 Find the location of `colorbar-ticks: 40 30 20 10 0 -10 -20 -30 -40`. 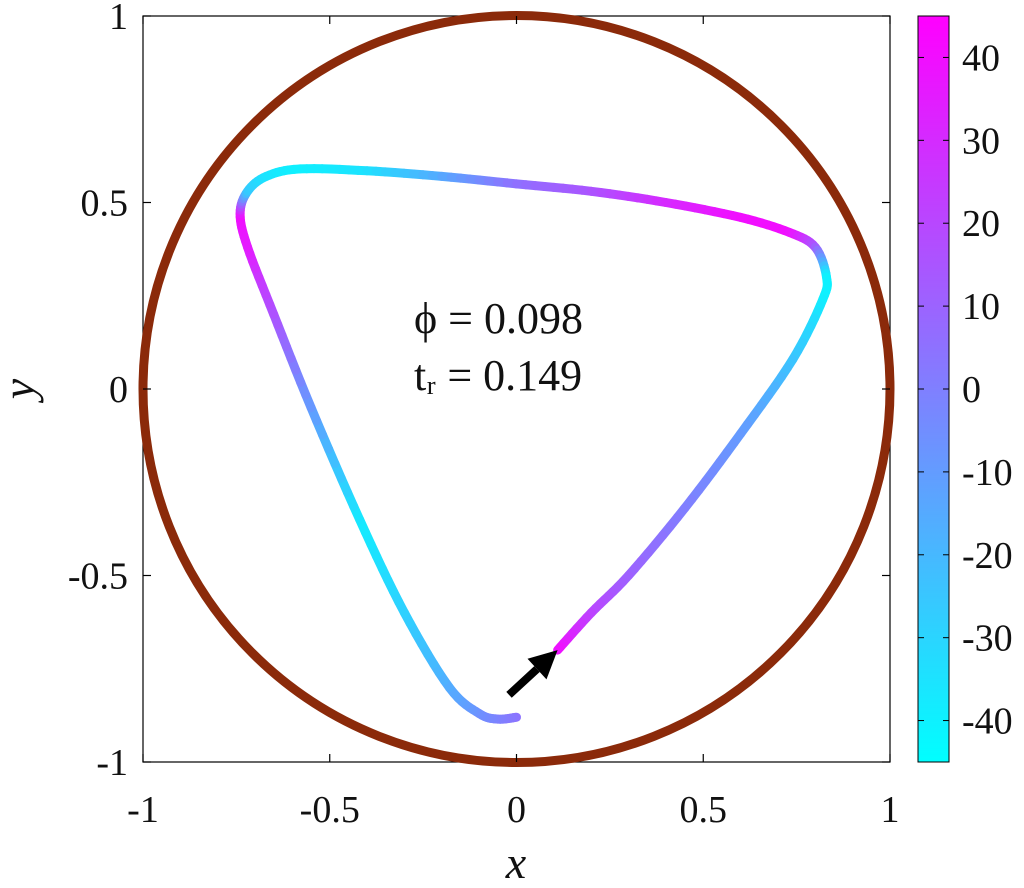

colorbar-ticks: 40 30 20 10 0 -10 -20 -30 -40 is located at coordinates (965, 390).